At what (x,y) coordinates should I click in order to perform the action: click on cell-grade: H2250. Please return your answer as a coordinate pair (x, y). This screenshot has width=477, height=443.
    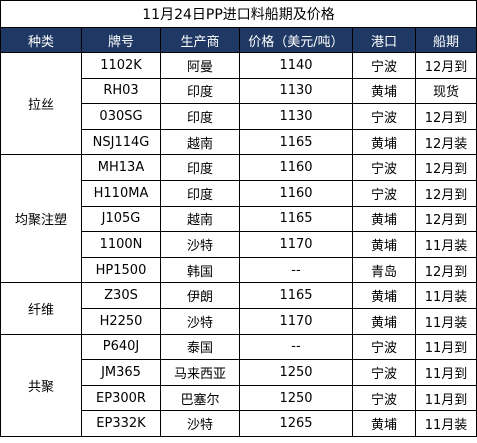
    Looking at the image, I should click on (121, 321).